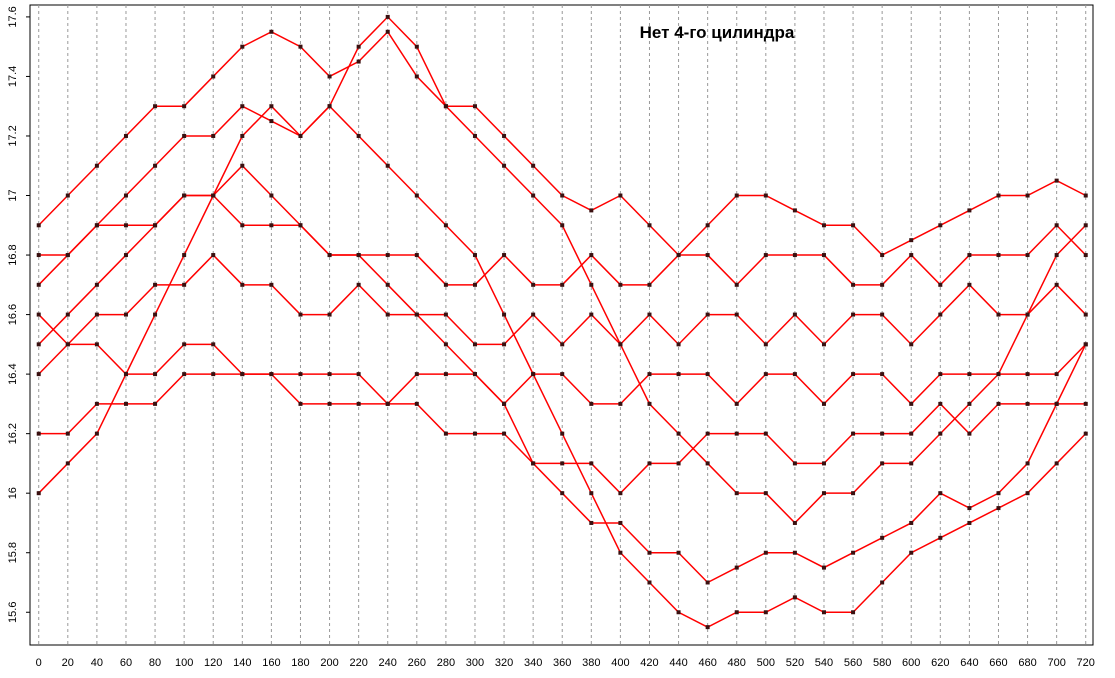  Describe the element at coordinates (1027, 663) in the screenshot. I see `x-tick-label: 680` at that location.